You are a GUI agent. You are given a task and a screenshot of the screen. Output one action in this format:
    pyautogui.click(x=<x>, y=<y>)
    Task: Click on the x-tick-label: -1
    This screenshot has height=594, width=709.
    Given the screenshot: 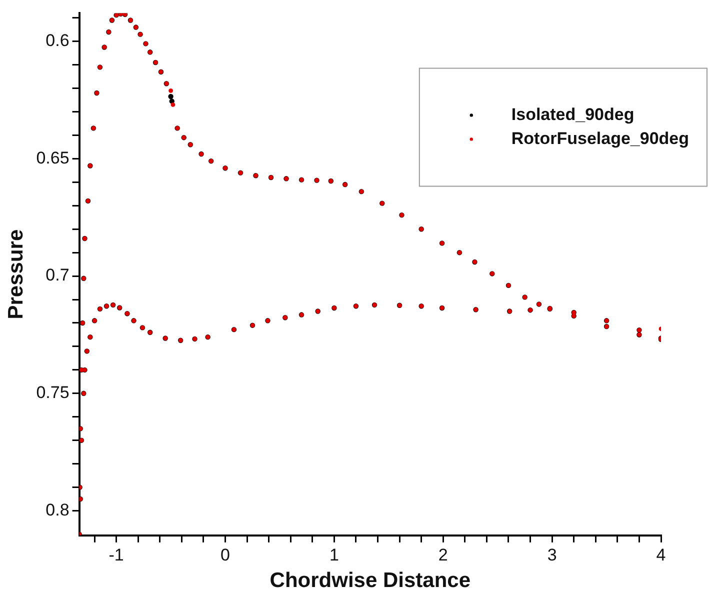 What is the action you would take?
    pyautogui.click(x=116, y=554)
    